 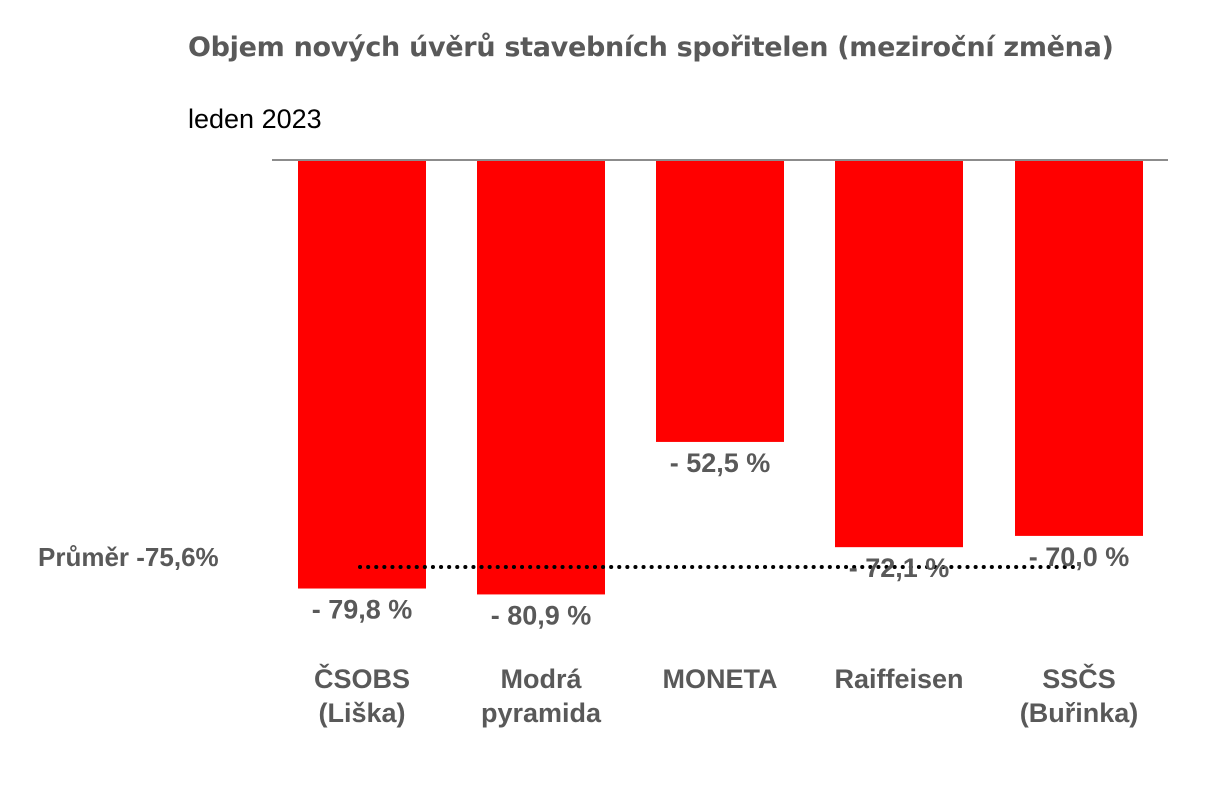 What do you see at coordinates (898, 679) in the screenshot?
I see `category-label: Raiffeisen` at bounding box center [898, 679].